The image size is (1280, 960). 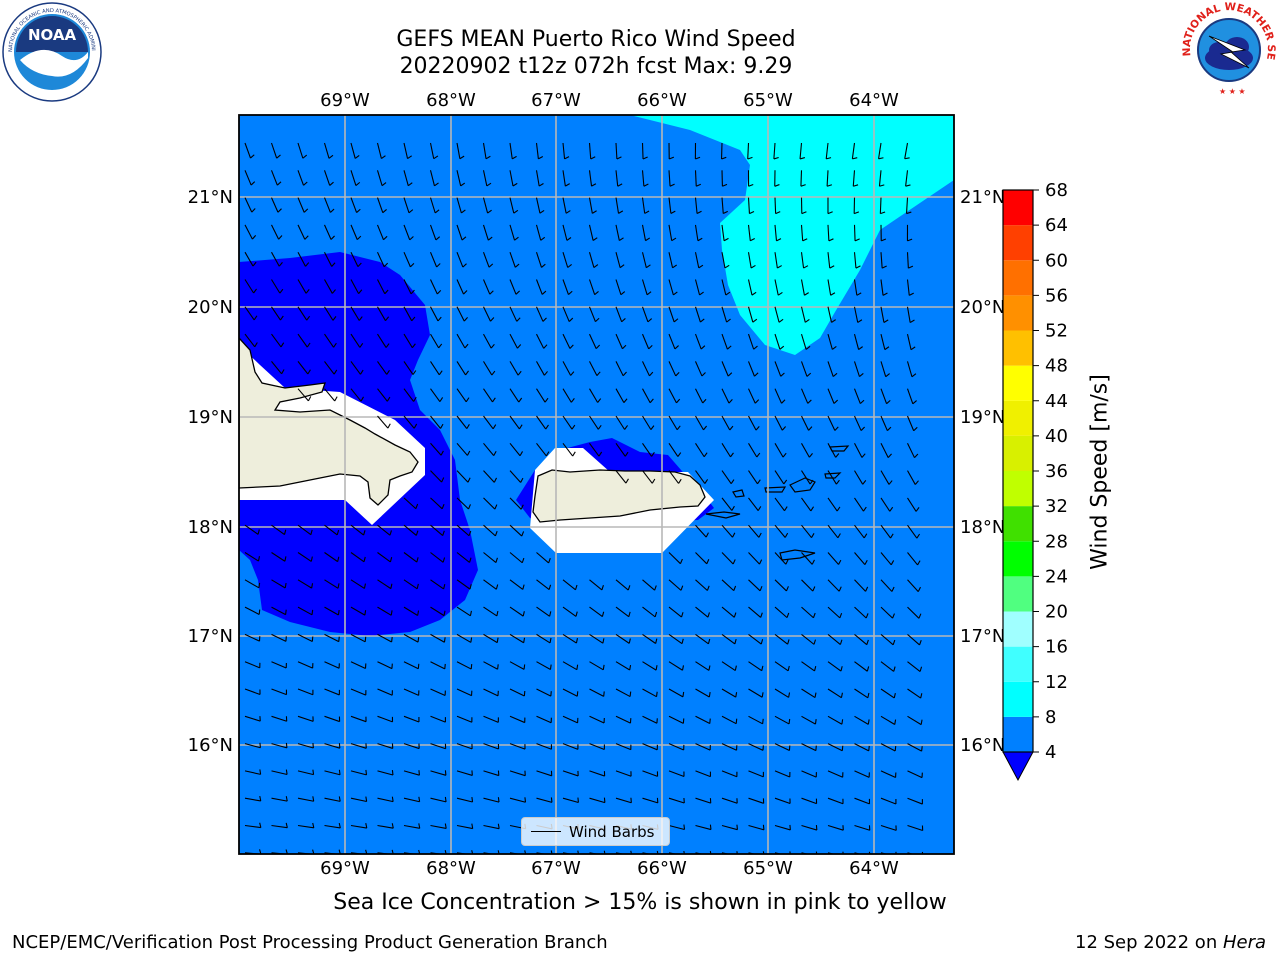 What do you see at coordinates (982, 745) in the screenshot?
I see `lat-tick-label: 16°N` at bounding box center [982, 745].